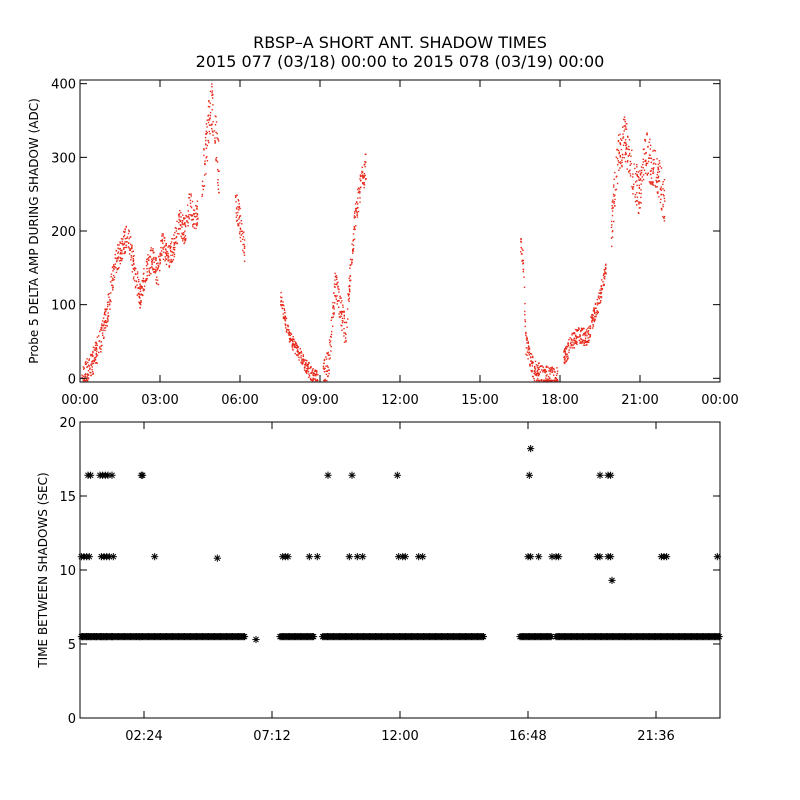 This screenshot has height=800, width=800. I want to click on top-xtick-label: 06:00, so click(239, 400).